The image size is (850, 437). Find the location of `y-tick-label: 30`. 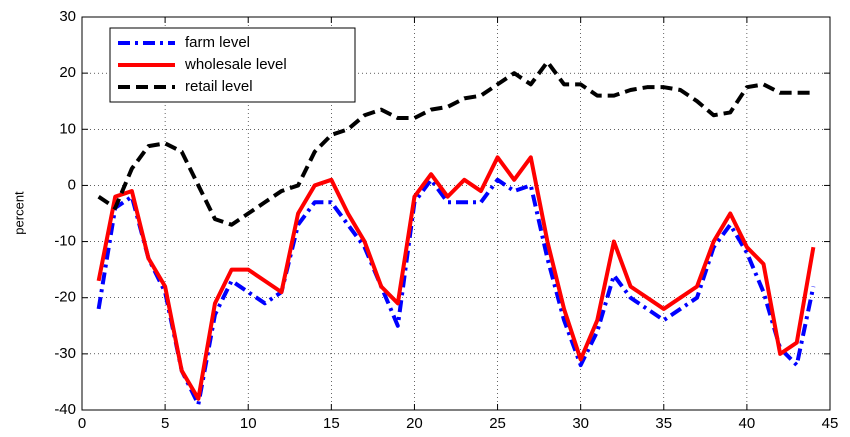

y-tick-label: 30 is located at coordinates (67, 16).